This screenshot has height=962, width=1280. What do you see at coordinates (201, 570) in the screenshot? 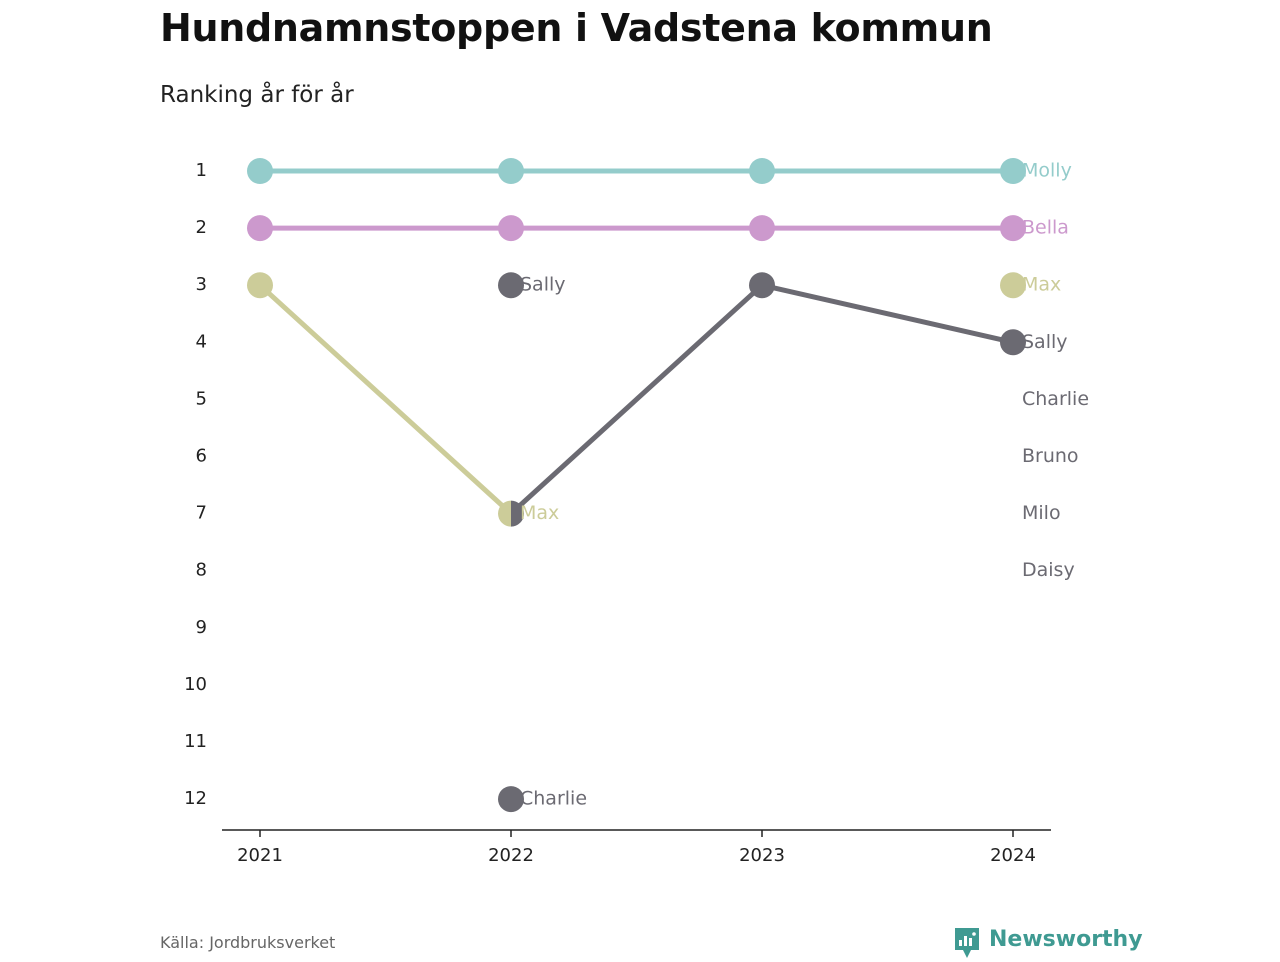
I see `y-tick-label: 8` at bounding box center [201, 570].